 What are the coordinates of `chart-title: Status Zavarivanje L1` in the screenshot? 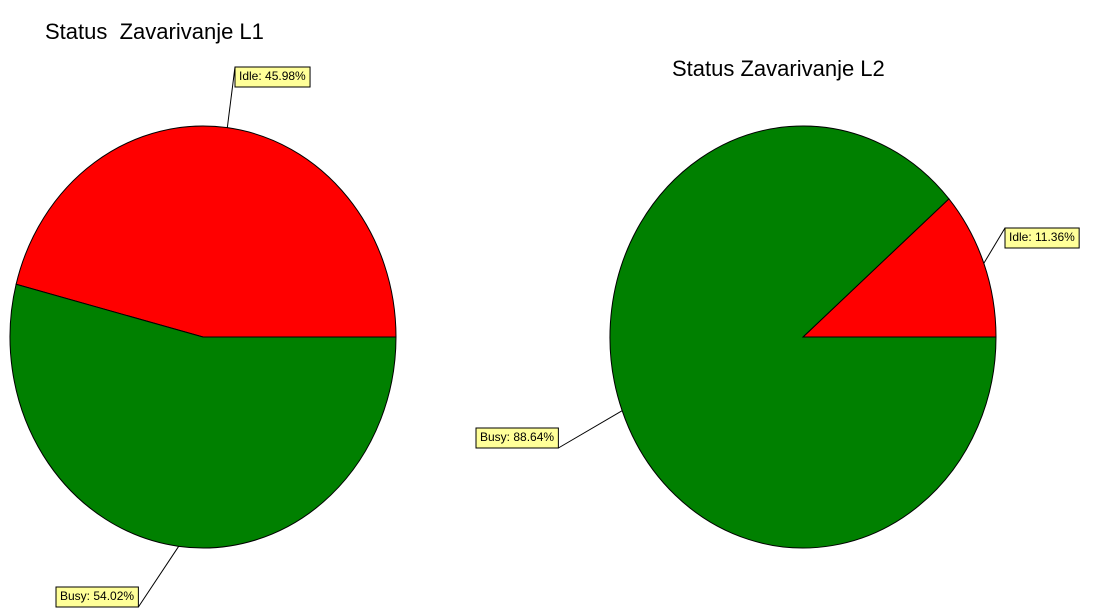 It's located at (154, 31).